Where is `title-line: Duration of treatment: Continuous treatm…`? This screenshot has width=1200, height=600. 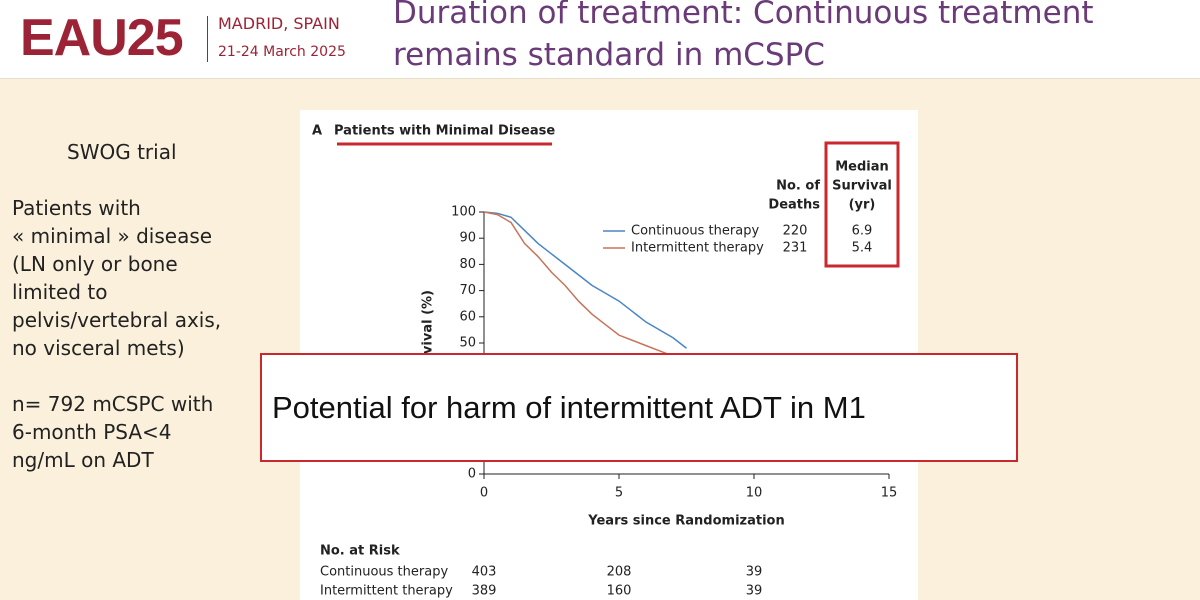 title-line: Duration of treatment: Continuous treatm… is located at coordinates (743, 15).